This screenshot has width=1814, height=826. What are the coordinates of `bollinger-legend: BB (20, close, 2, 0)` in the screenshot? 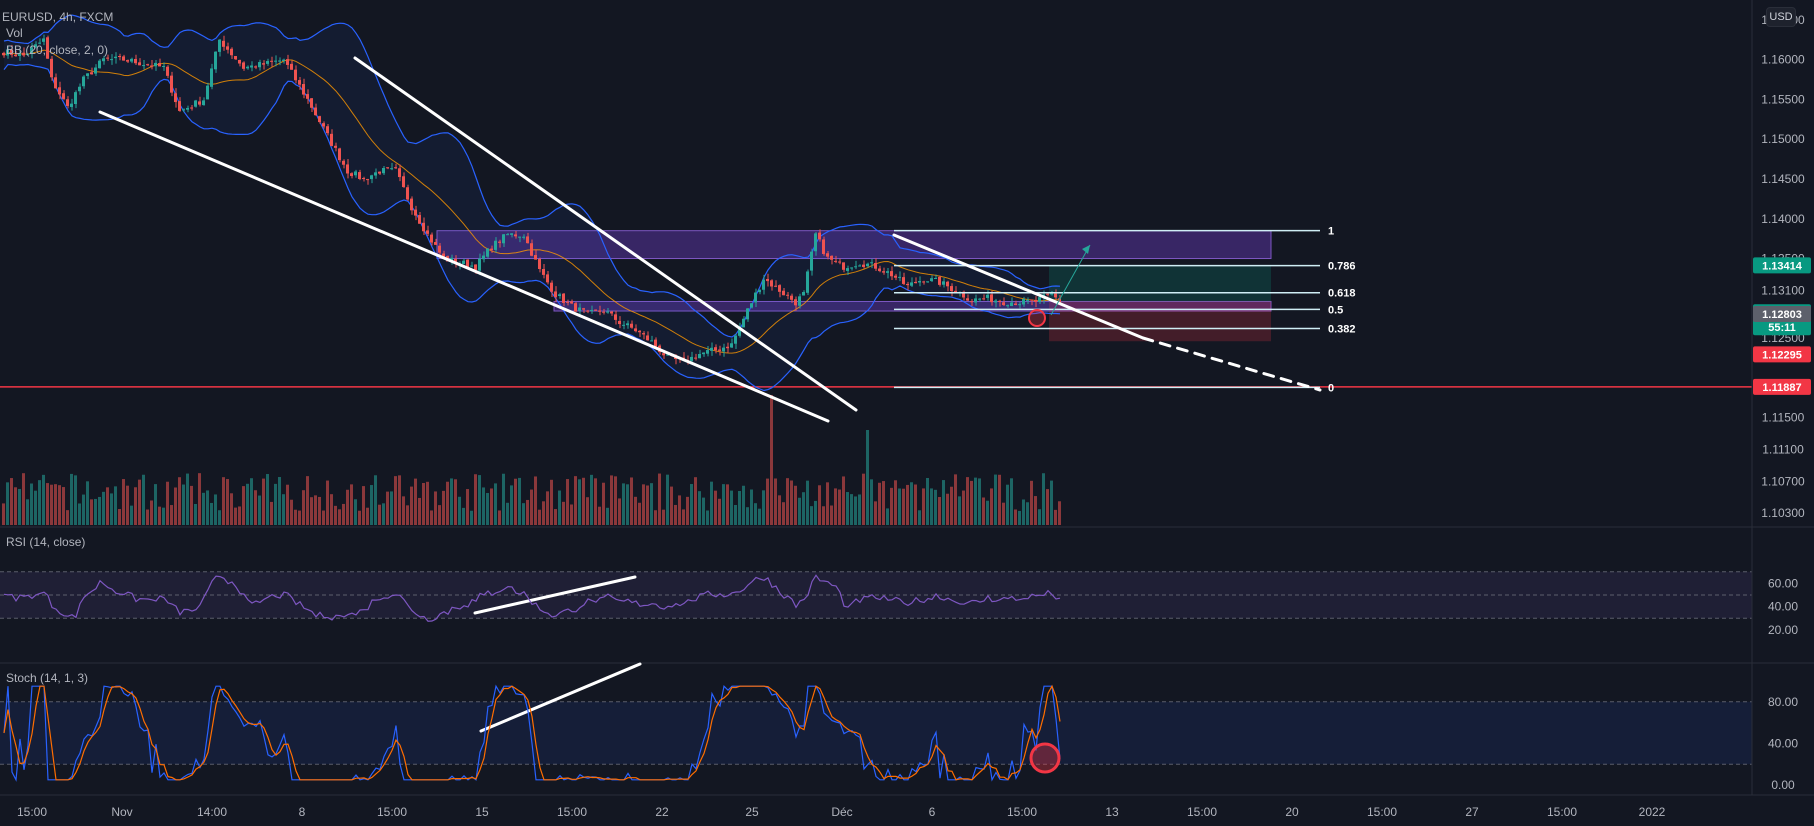 It's located at (57, 50).